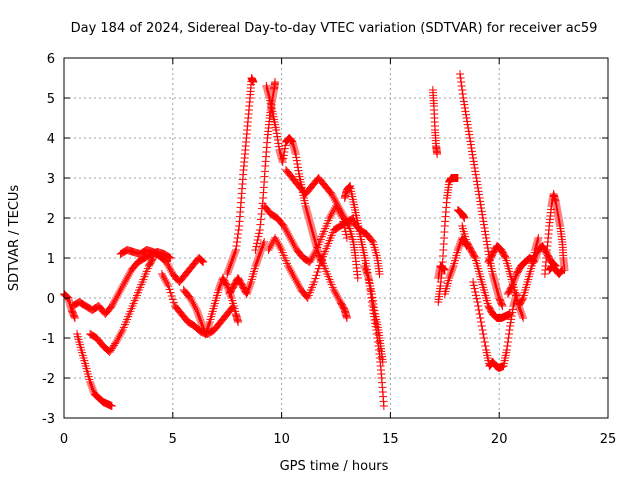 This screenshot has width=640, height=480. What do you see at coordinates (51, 299) in the screenshot?
I see `y-tick-label: 0` at bounding box center [51, 299].